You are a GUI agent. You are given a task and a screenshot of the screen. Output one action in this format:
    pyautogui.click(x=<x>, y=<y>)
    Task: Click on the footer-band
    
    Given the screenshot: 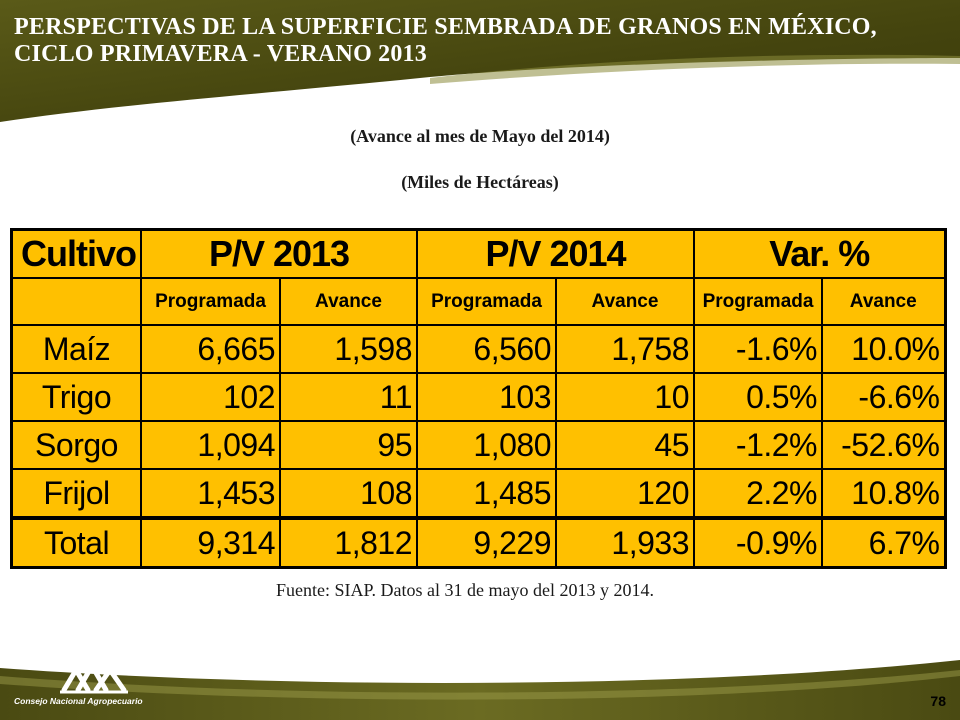 What is the action you would take?
    pyautogui.click(x=480, y=690)
    